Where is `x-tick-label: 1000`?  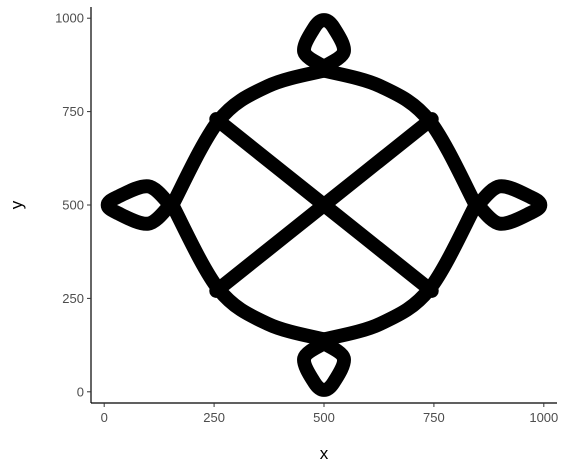
x-tick-label: 1000 is located at coordinates (543, 417).